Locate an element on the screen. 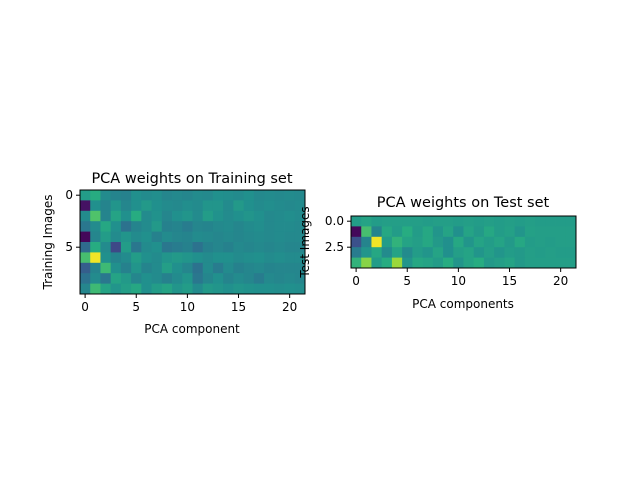  training-x-ticks: 0 5 10 15 20 is located at coordinates (189, 304).